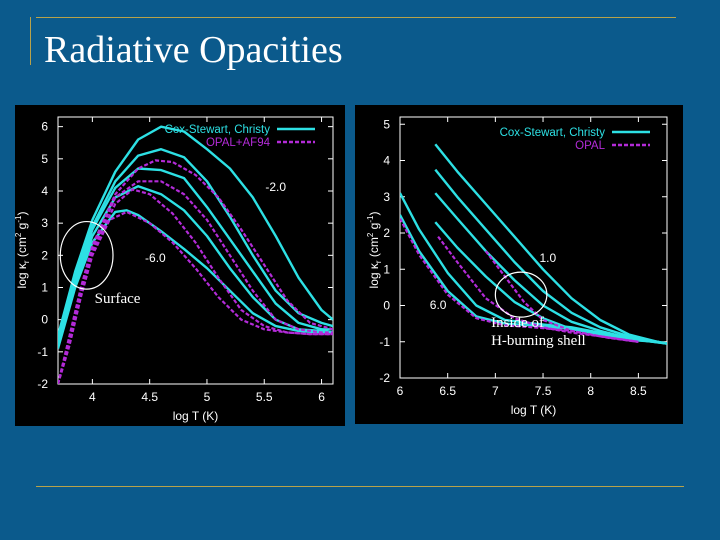 The height and width of the screenshot is (540, 720). I want to click on side-rule, so click(30, 41).